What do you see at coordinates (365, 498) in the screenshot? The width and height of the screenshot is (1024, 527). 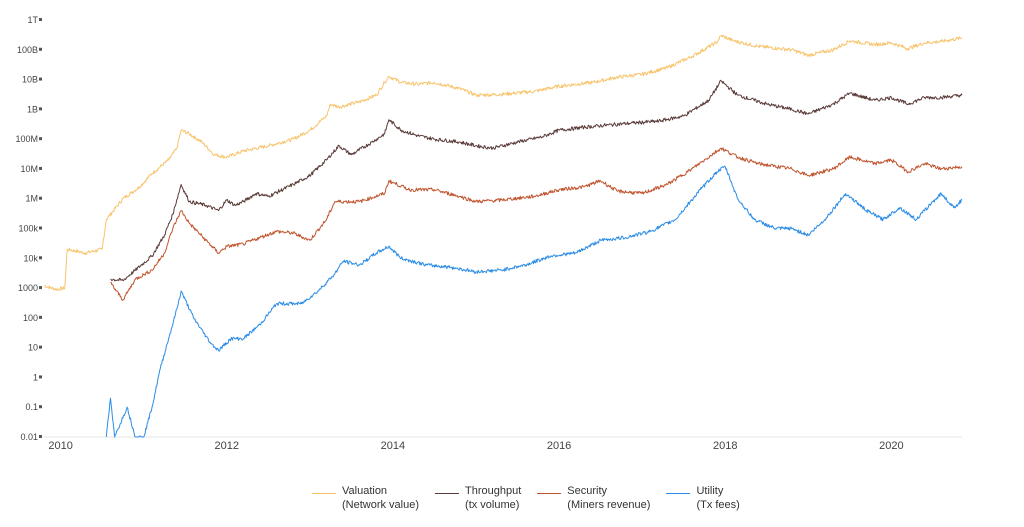 I see `legend-item-valuation: Valuation (Network value)` at bounding box center [365, 498].